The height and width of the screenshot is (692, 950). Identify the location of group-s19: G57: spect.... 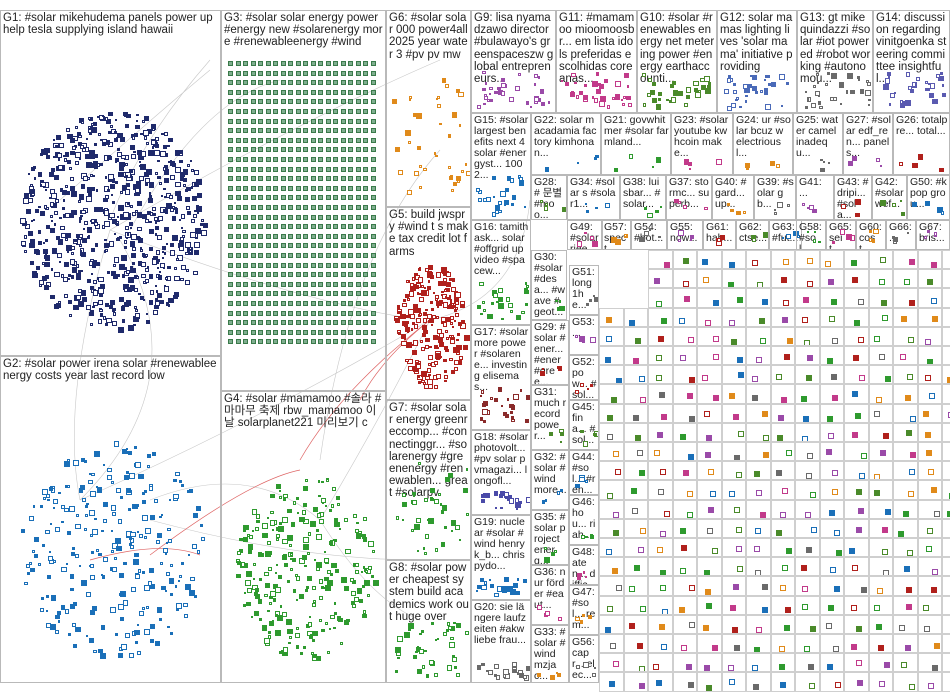
(616, 235).